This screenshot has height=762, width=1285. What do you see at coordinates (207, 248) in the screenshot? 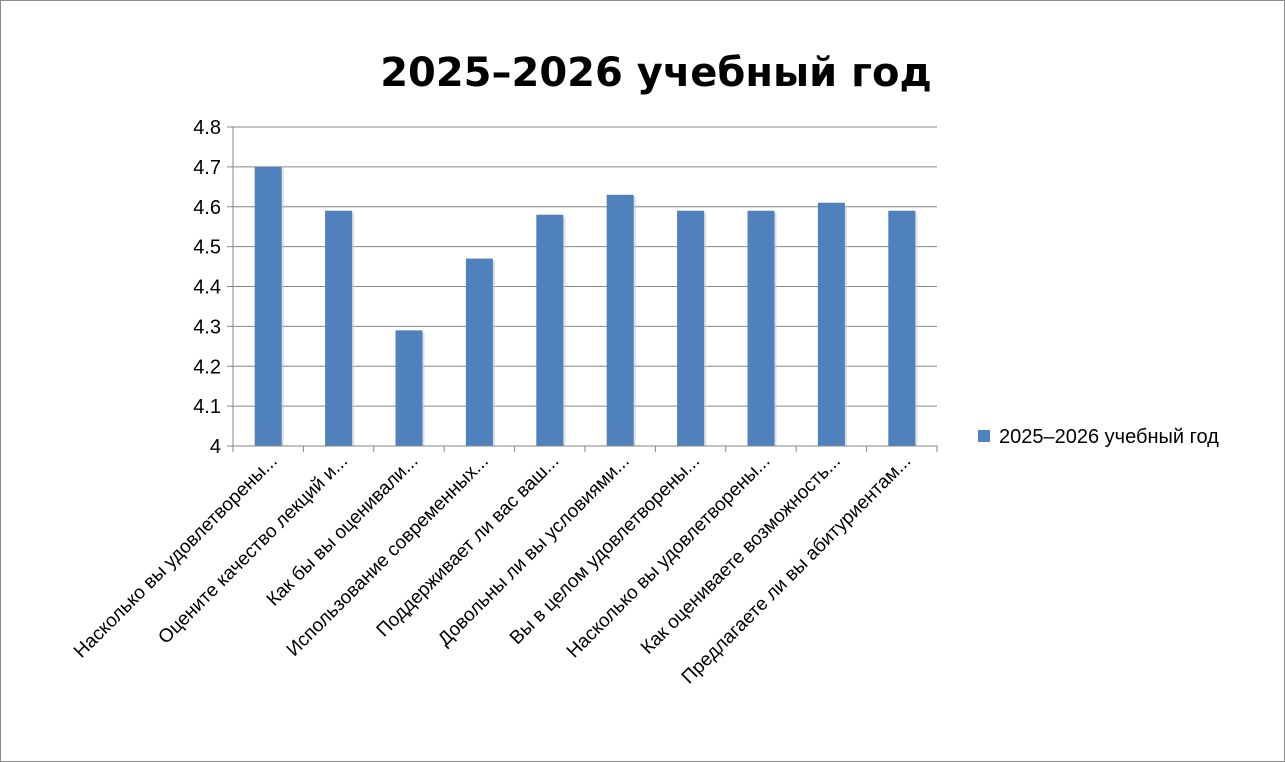
I see `y-tick-label: 4.5` at bounding box center [207, 248].